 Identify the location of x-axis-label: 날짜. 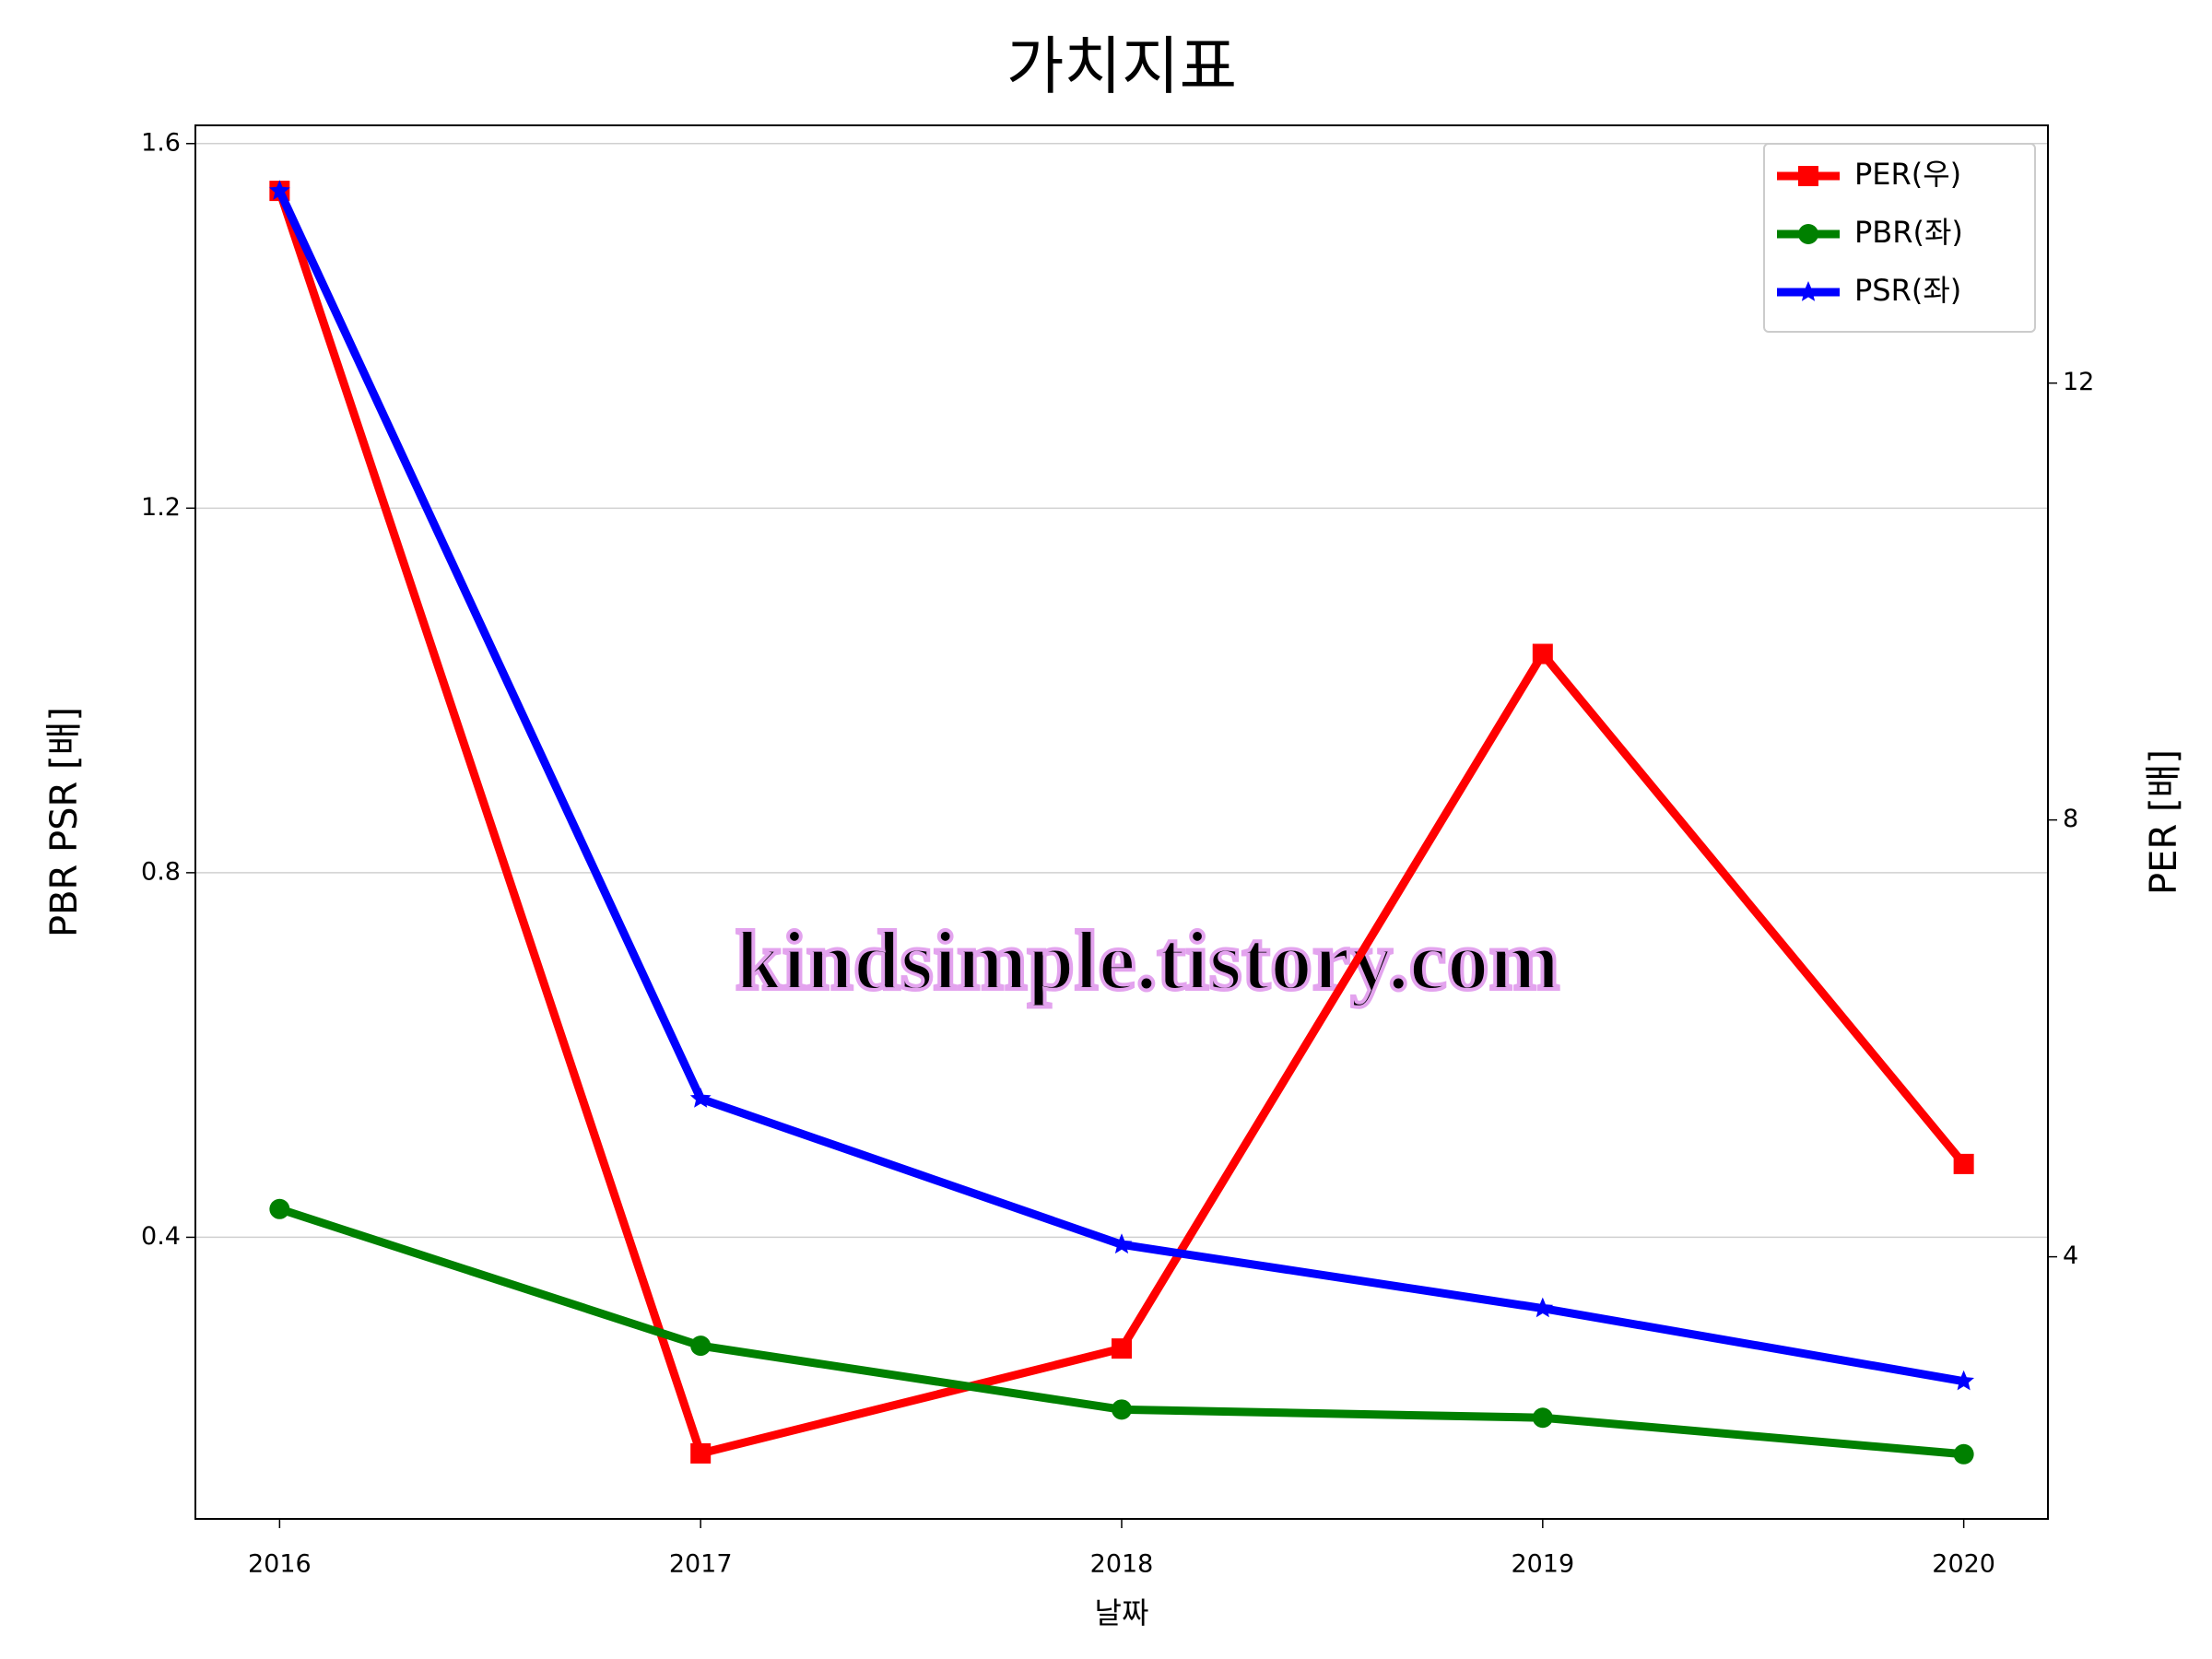
(1122, 1612).